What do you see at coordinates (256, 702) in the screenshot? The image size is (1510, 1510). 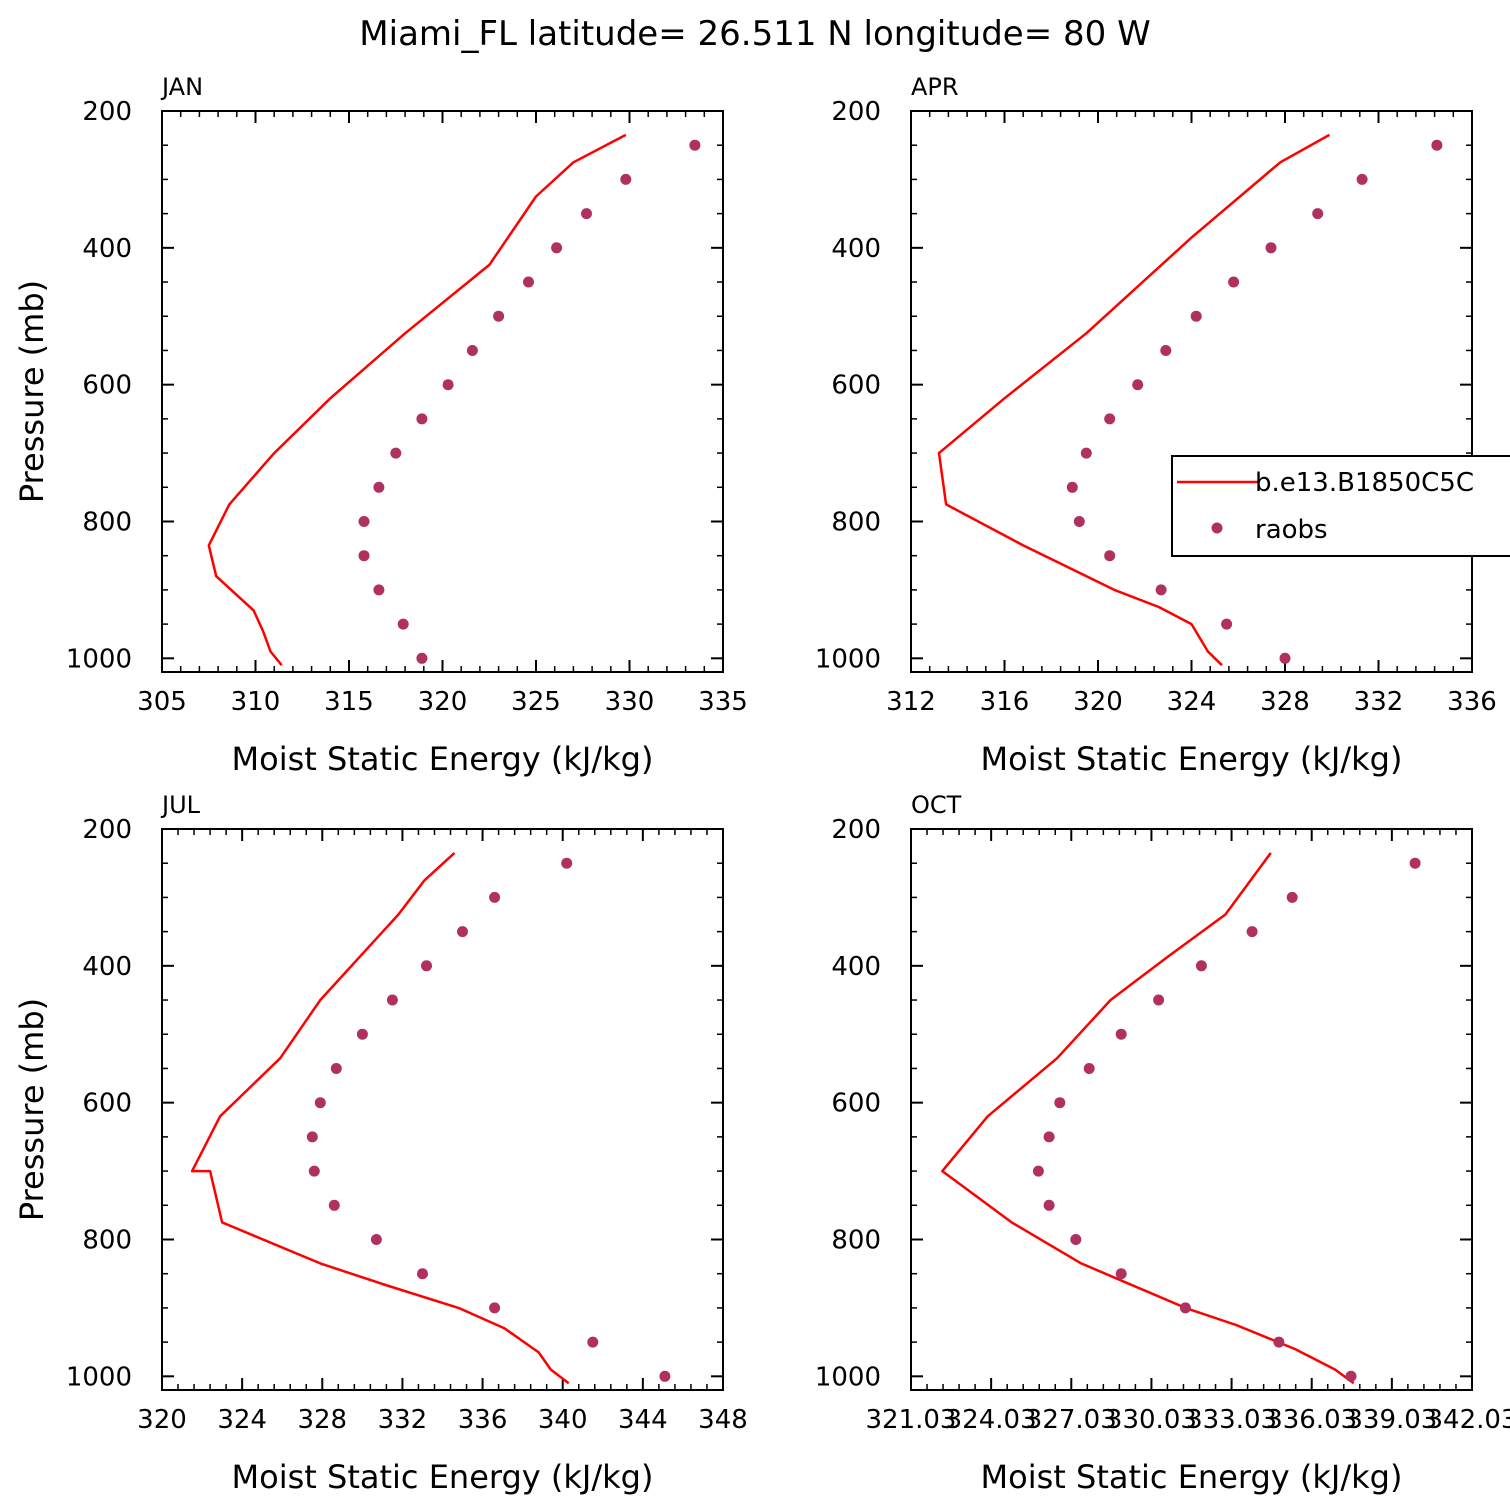 I see `x-tick-label: 310` at bounding box center [256, 702].